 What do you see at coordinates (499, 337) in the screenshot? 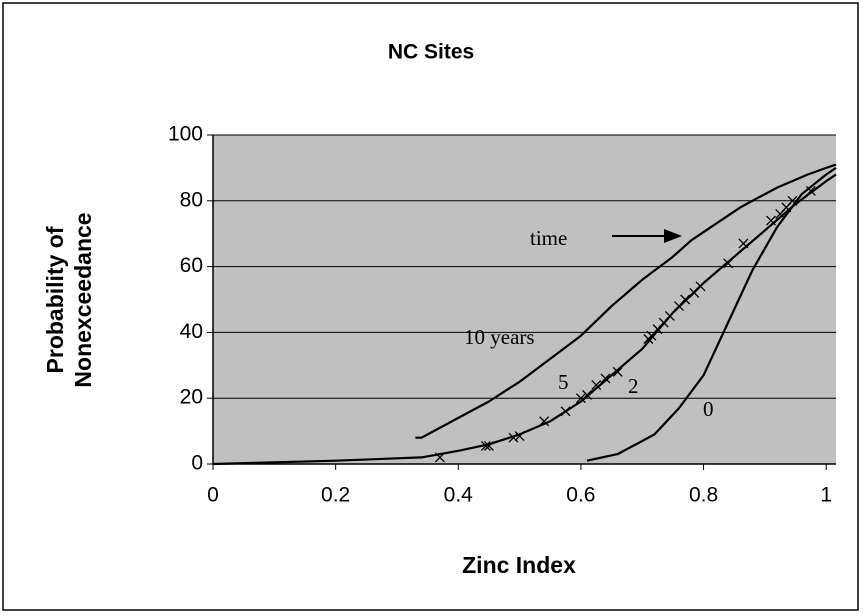
I see `annotation: 10 years` at bounding box center [499, 337].